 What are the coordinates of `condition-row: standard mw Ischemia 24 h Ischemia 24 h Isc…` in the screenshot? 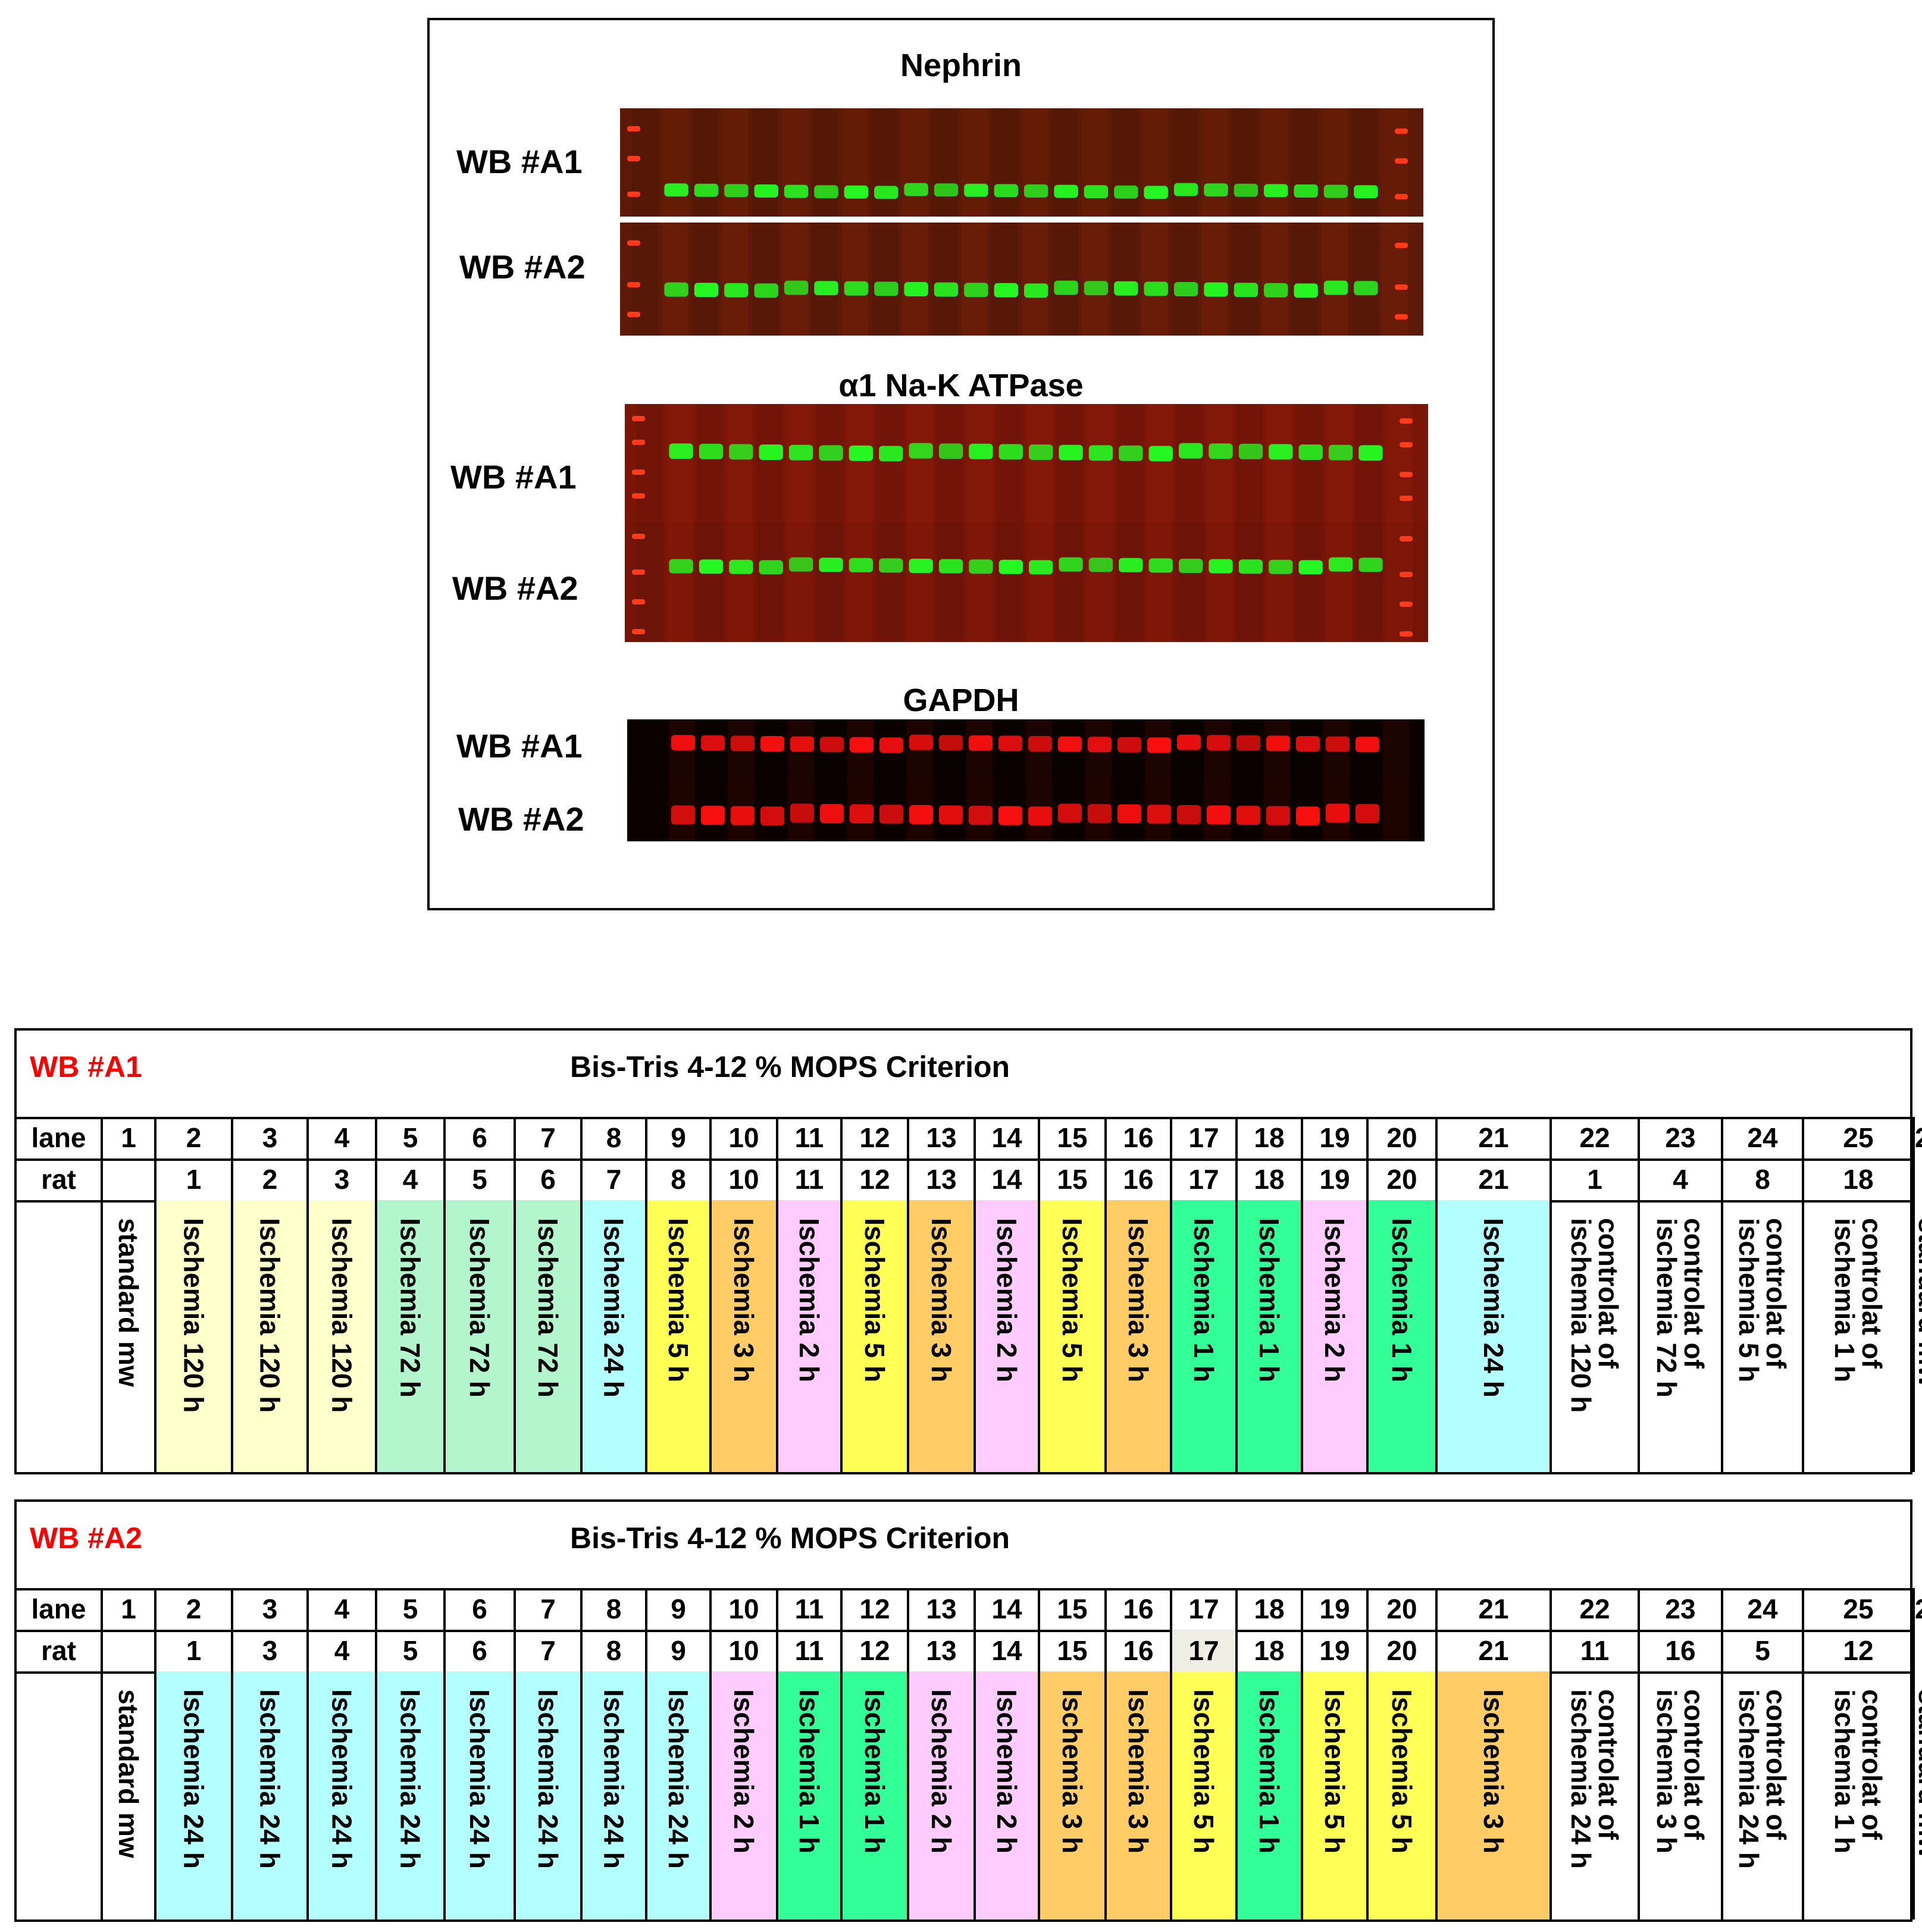 It's located at (970, 1796).